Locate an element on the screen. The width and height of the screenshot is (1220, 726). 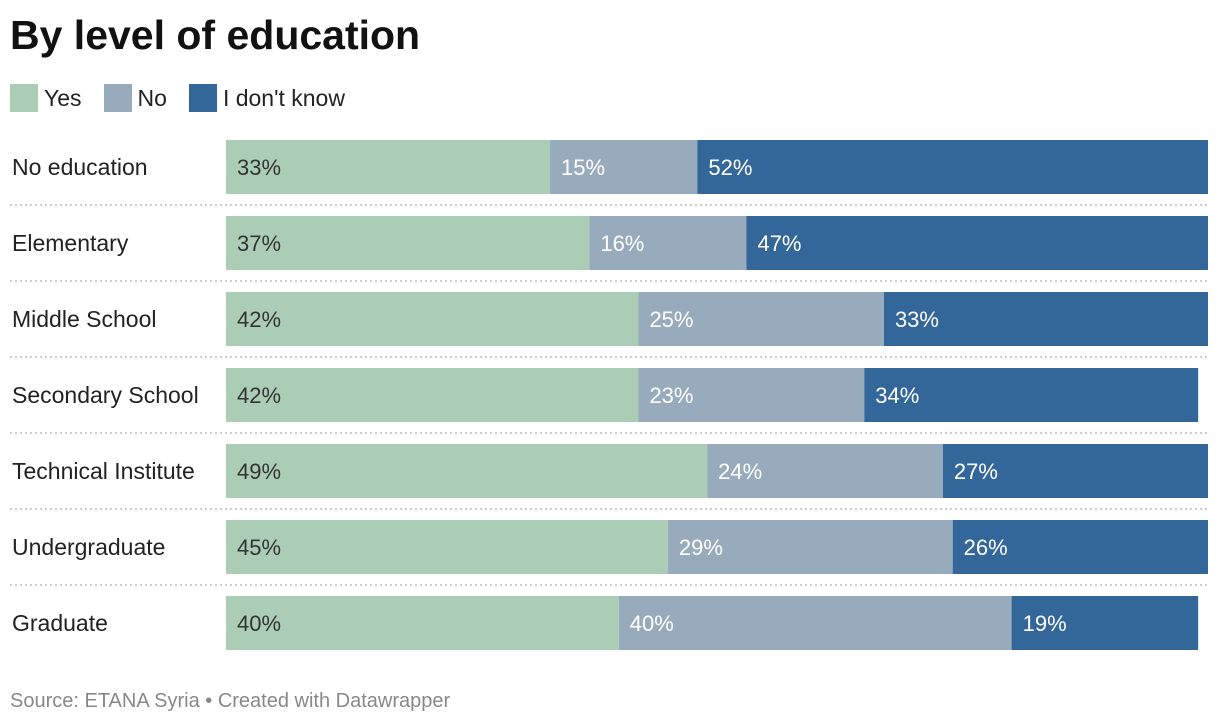
bar-segment-technical-institute-no is located at coordinates (825, 471).